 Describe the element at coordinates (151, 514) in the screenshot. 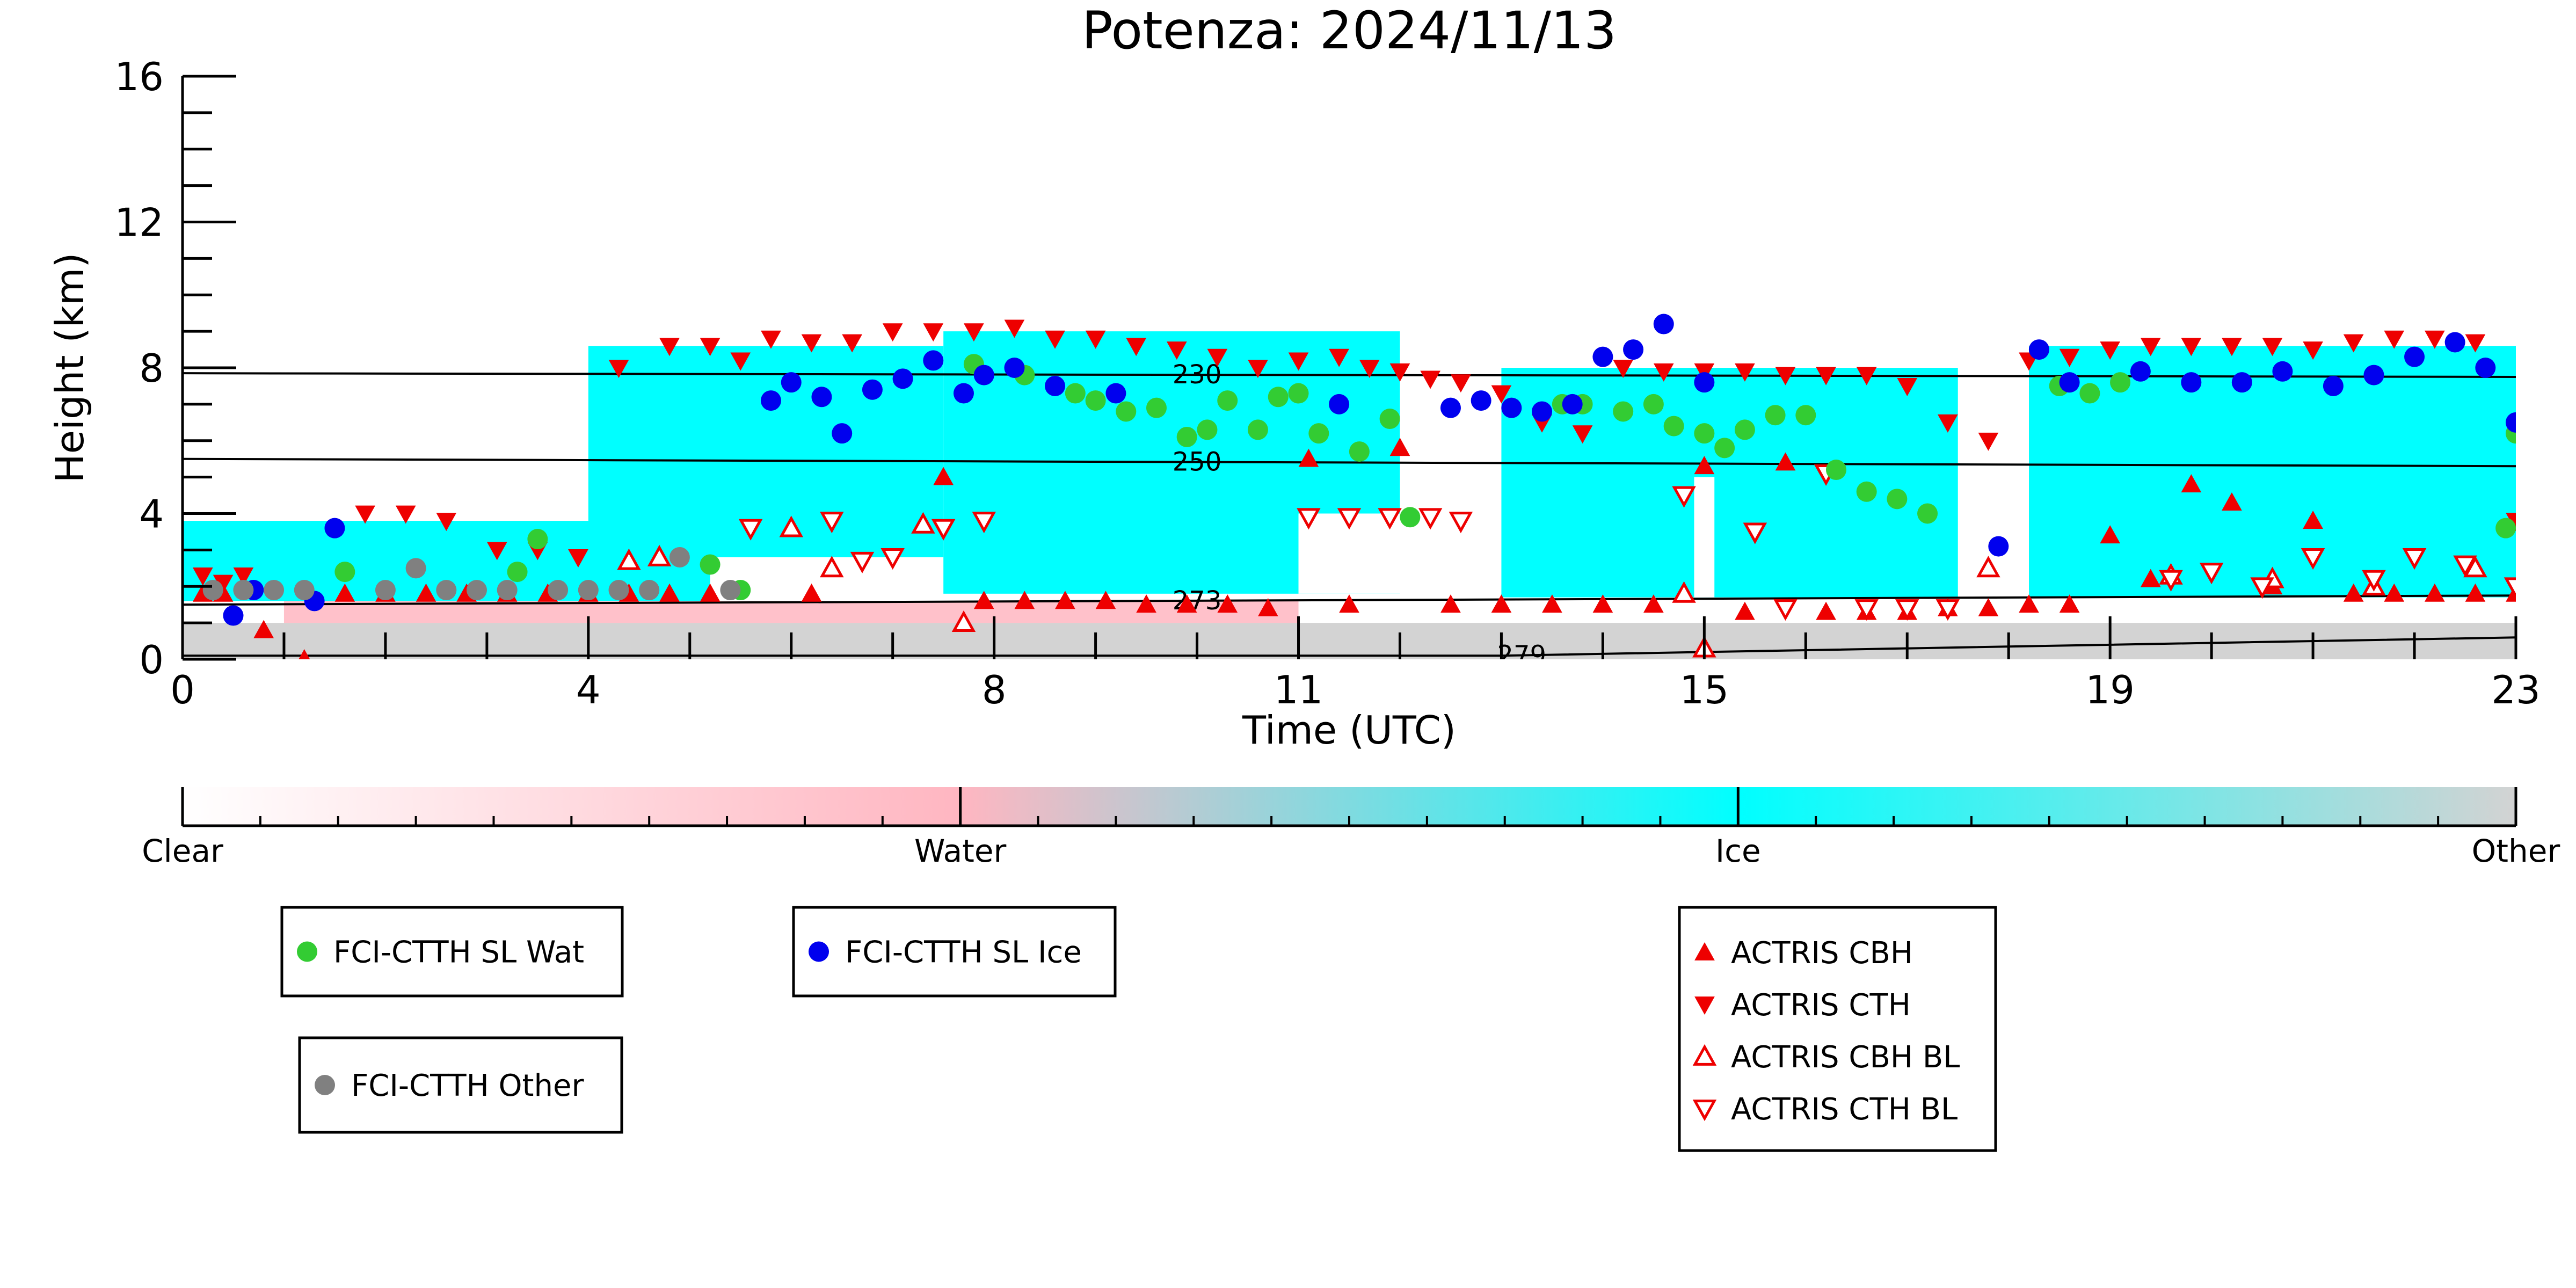

I see `y-tick-label: 4` at that location.